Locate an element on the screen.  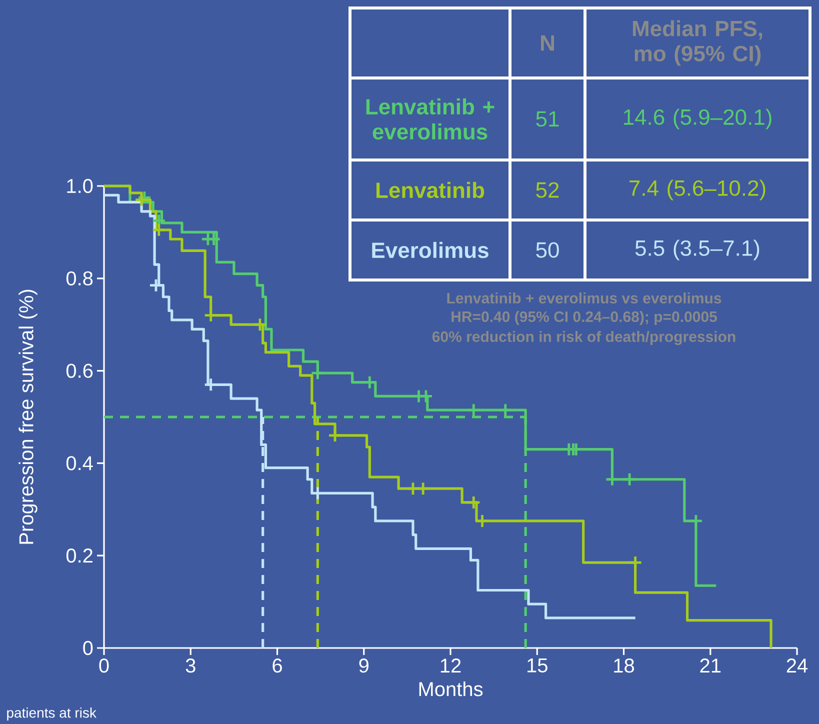
x-tick-label: 0 is located at coordinates (104, 665).